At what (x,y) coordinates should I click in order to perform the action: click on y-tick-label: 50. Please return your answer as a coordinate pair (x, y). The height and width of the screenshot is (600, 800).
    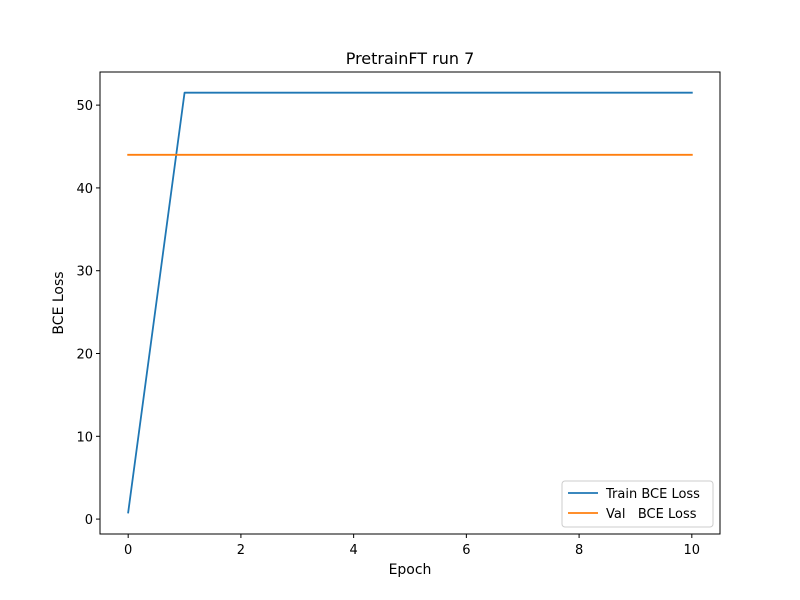
    Looking at the image, I should click on (84, 106).